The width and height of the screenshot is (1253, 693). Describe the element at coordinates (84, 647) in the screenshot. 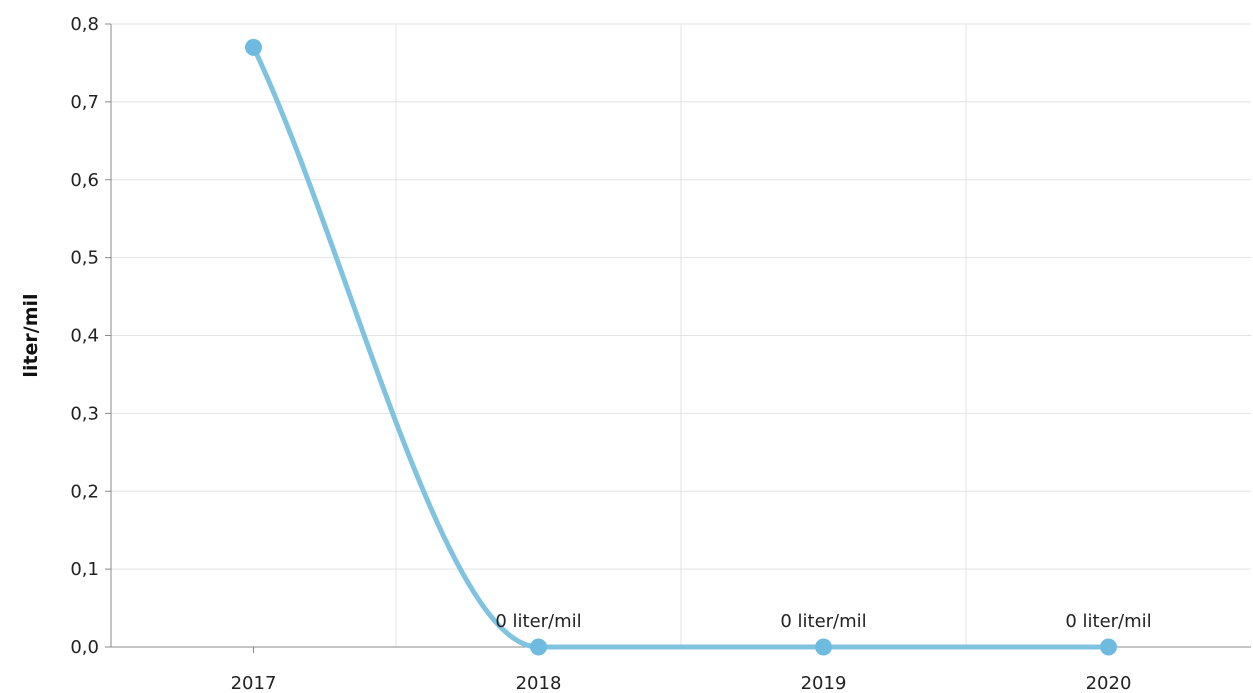

I see `y-tick-label: 0,0` at that location.